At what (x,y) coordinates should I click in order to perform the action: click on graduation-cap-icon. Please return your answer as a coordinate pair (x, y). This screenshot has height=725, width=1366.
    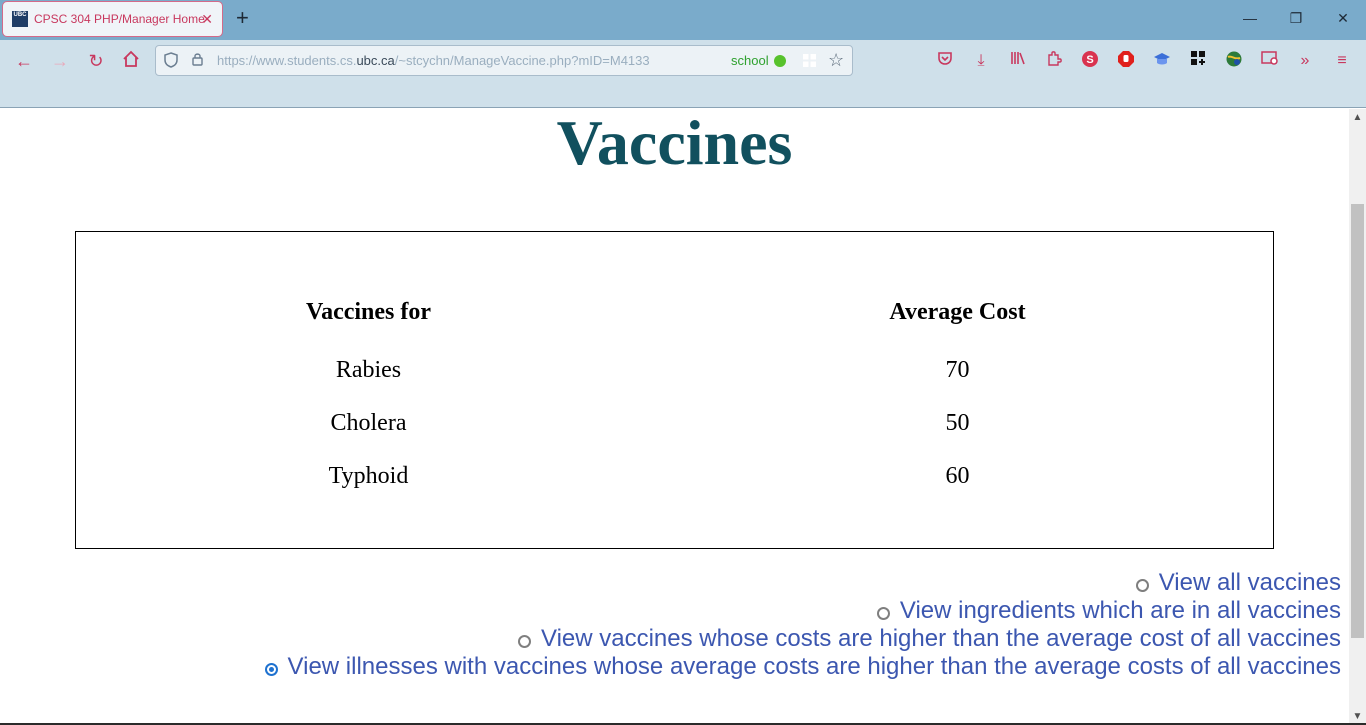
    Looking at the image, I should click on (1162, 61).